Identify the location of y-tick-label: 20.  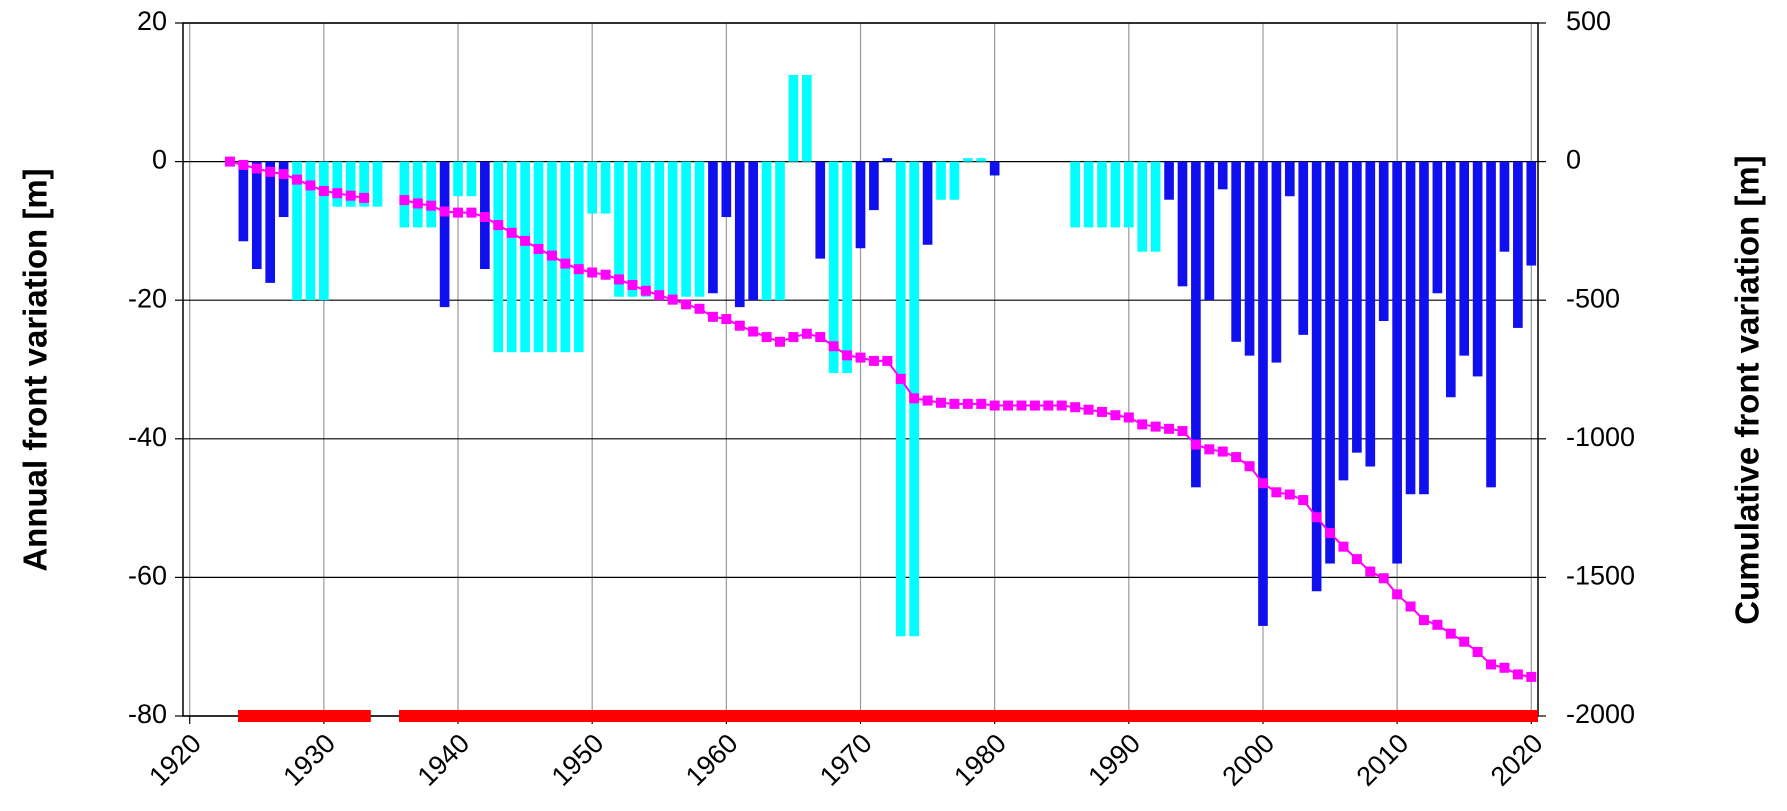
(152, 21).